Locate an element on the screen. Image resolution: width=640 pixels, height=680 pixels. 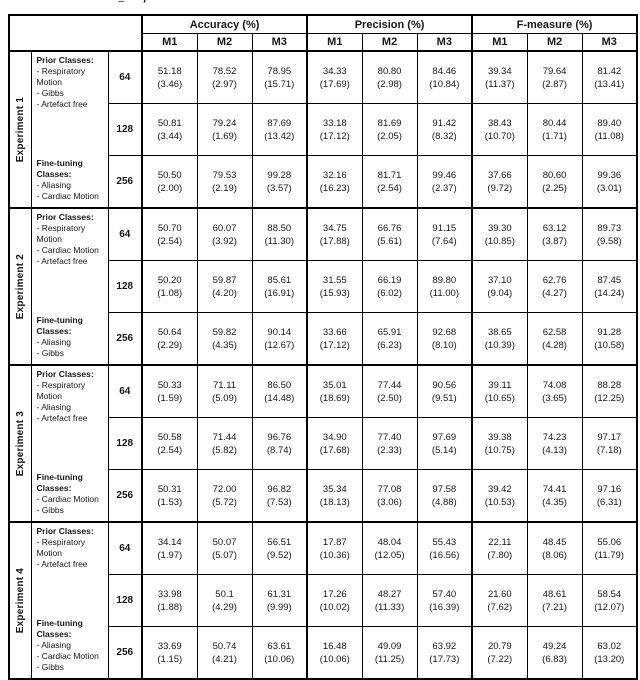
metric-value-cell: 37.10 (9.04) is located at coordinates (499, 286).